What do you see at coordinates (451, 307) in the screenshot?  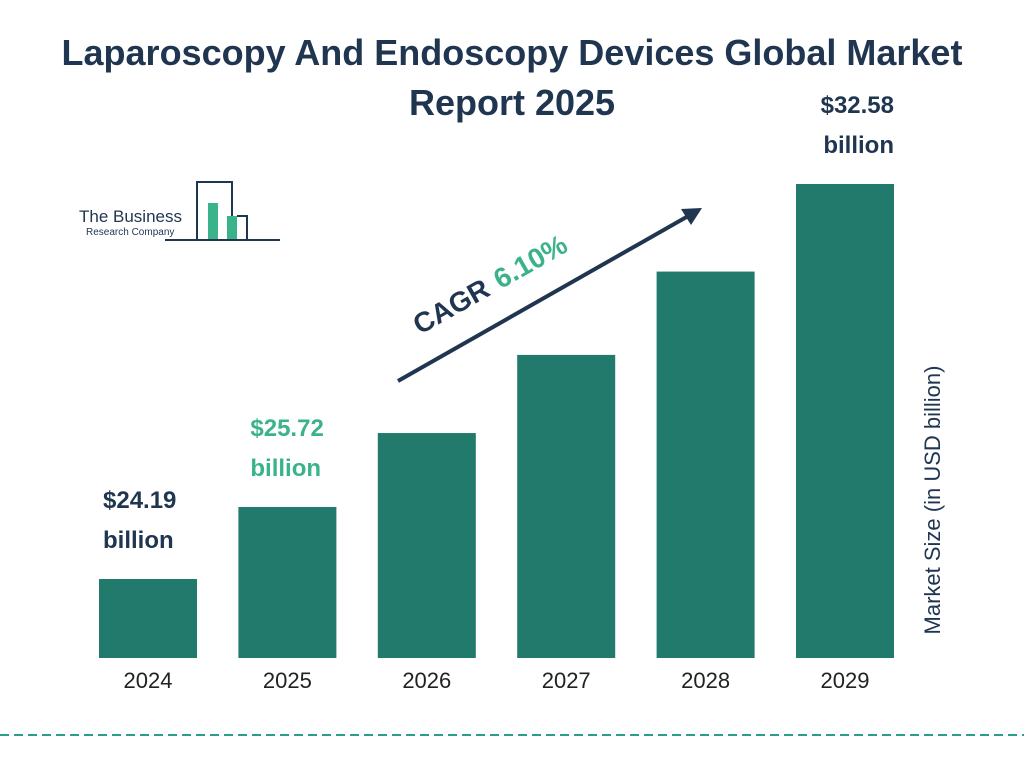 I see `cagr-label: CAGR` at bounding box center [451, 307].